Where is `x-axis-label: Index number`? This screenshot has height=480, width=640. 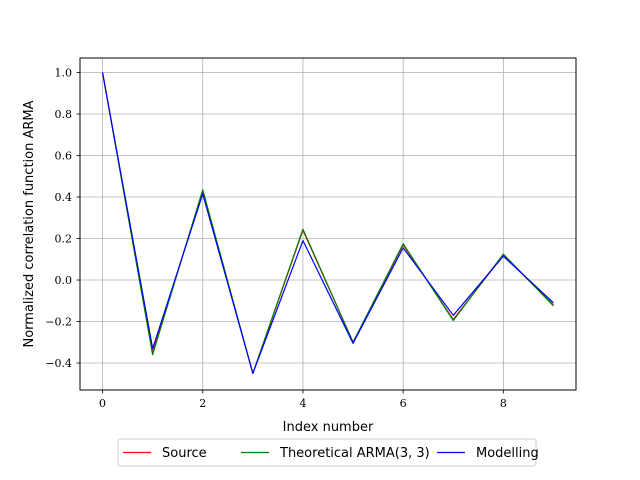
x-axis-label: Index number is located at coordinates (328, 427).